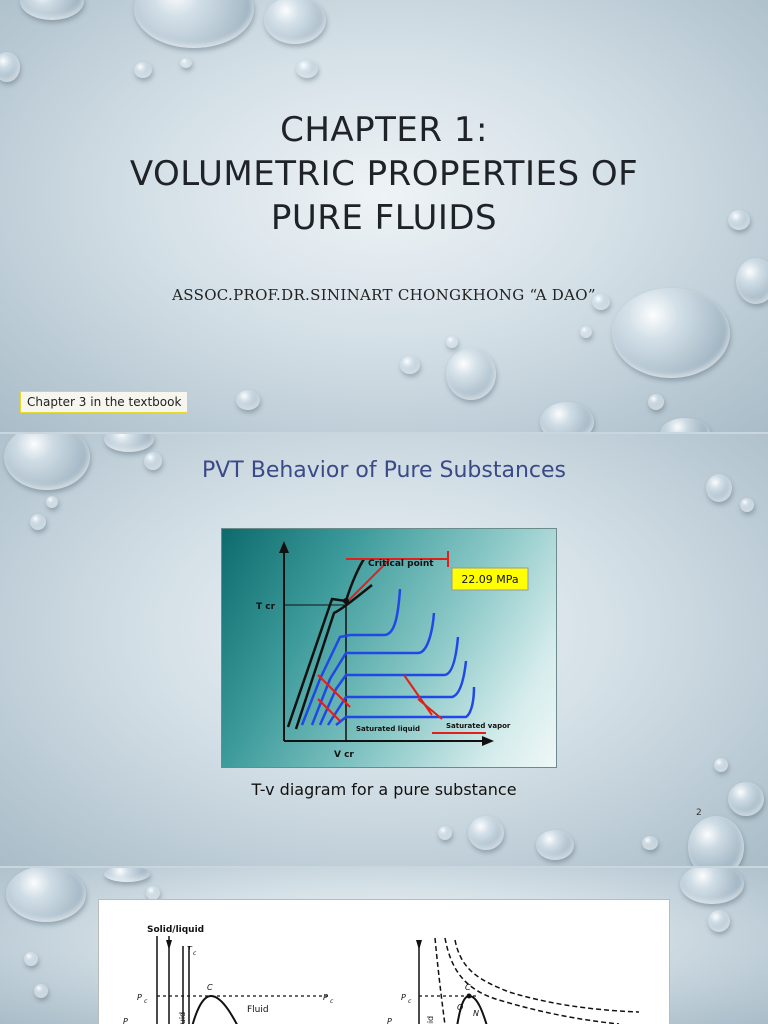 The width and height of the screenshot is (768, 1024). Describe the element at coordinates (401, 564) in the screenshot. I see `critical-point-label: Critical point` at that location.